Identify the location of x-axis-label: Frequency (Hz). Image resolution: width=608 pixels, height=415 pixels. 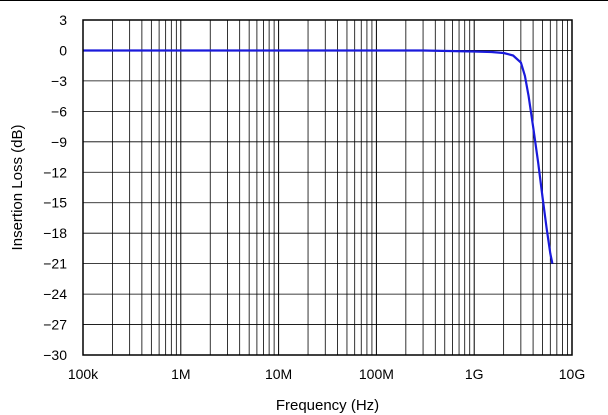
(327, 405).